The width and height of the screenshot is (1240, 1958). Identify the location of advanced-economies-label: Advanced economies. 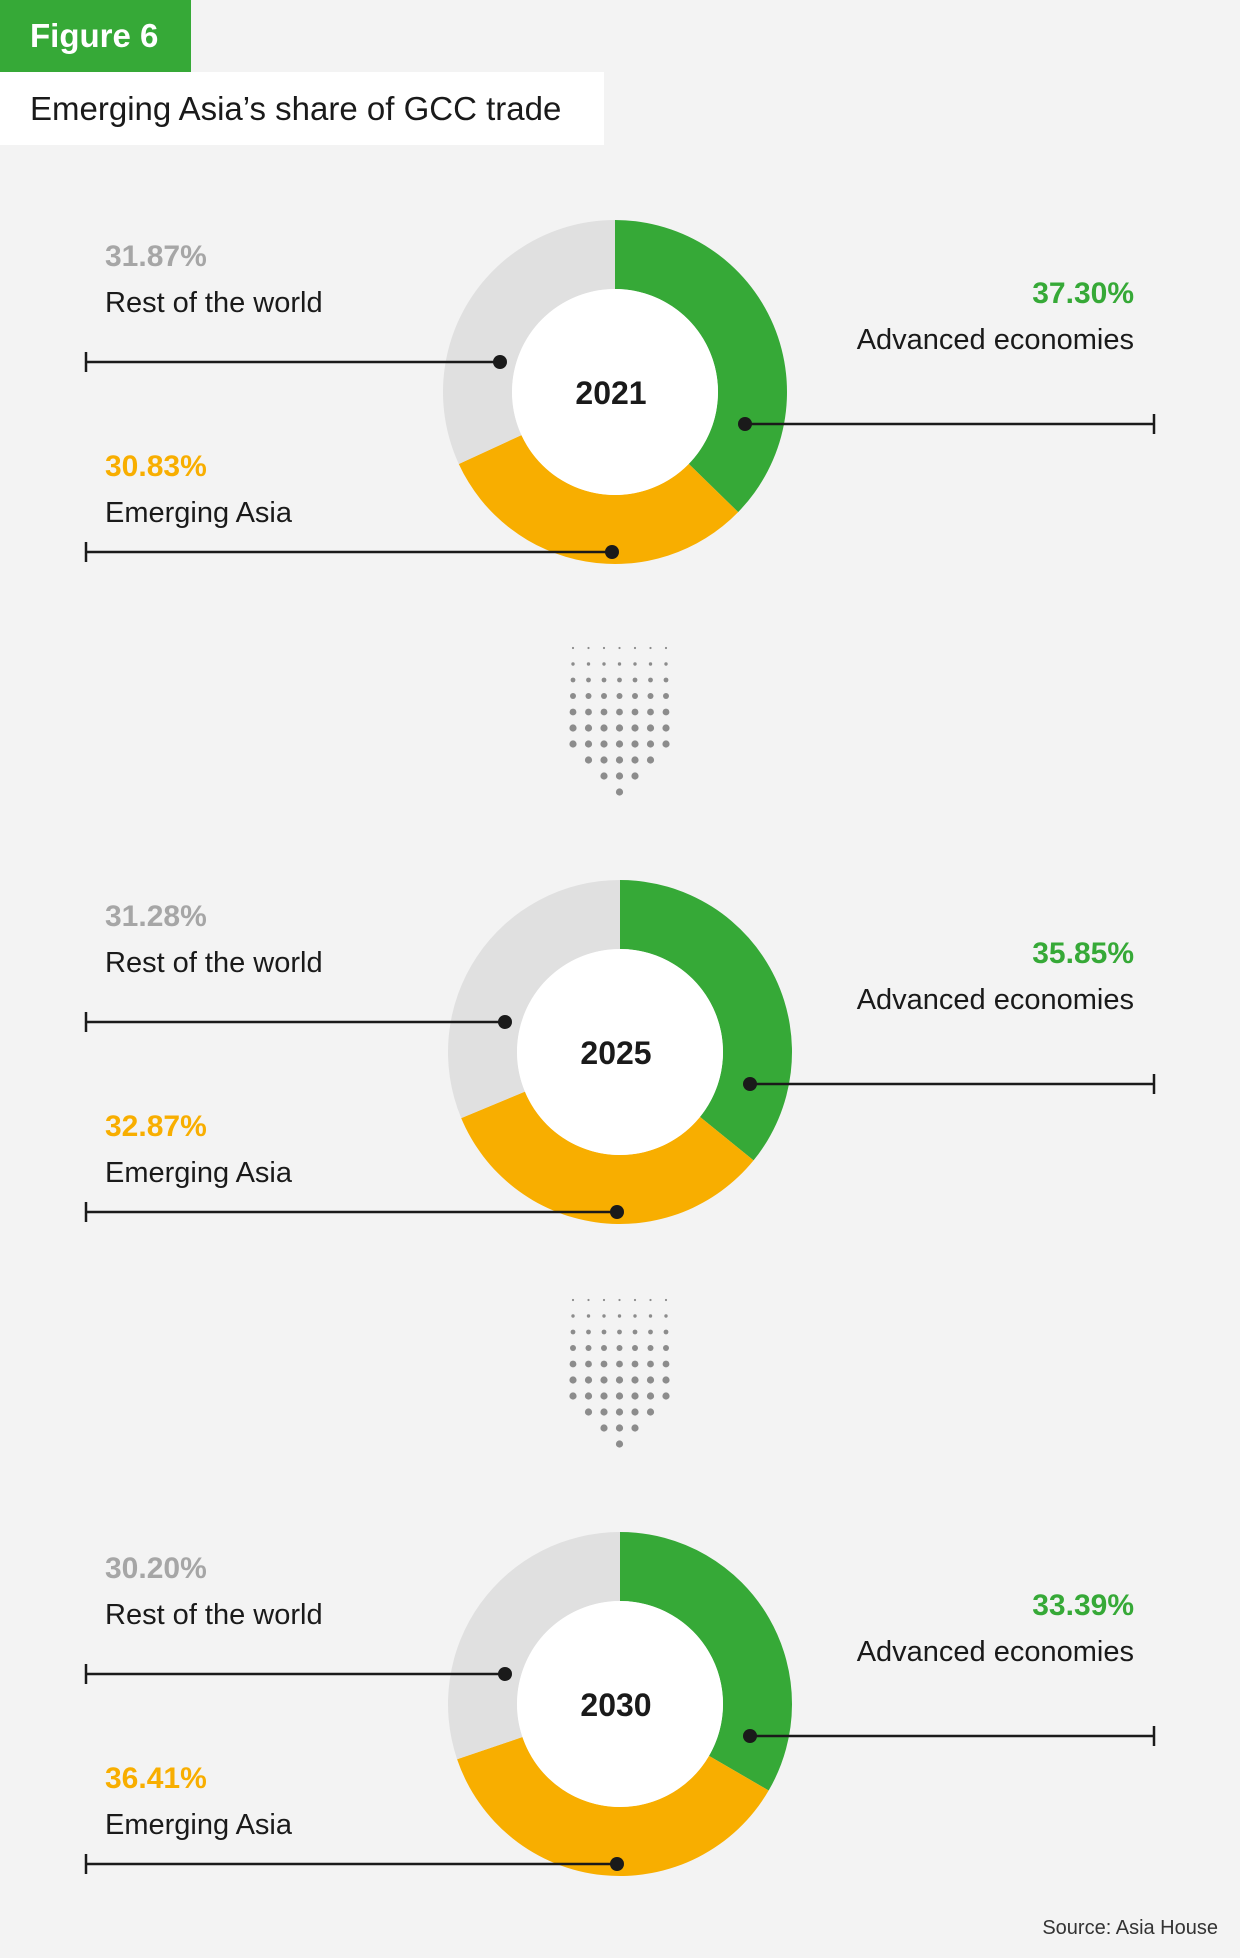
(995, 1652).